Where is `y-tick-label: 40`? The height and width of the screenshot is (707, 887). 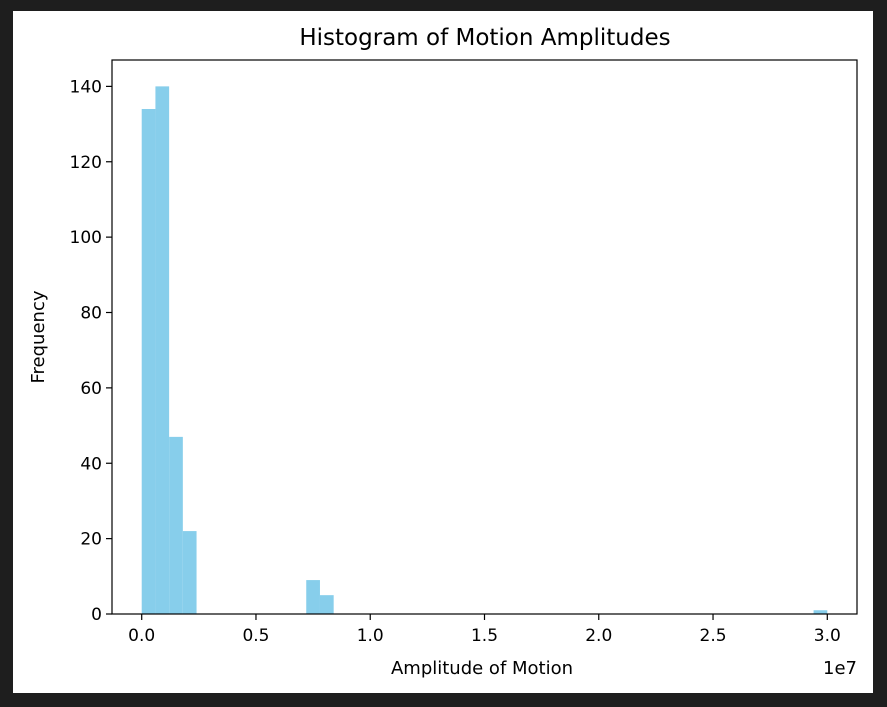
y-tick-label: 40 is located at coordinates (91, 464).